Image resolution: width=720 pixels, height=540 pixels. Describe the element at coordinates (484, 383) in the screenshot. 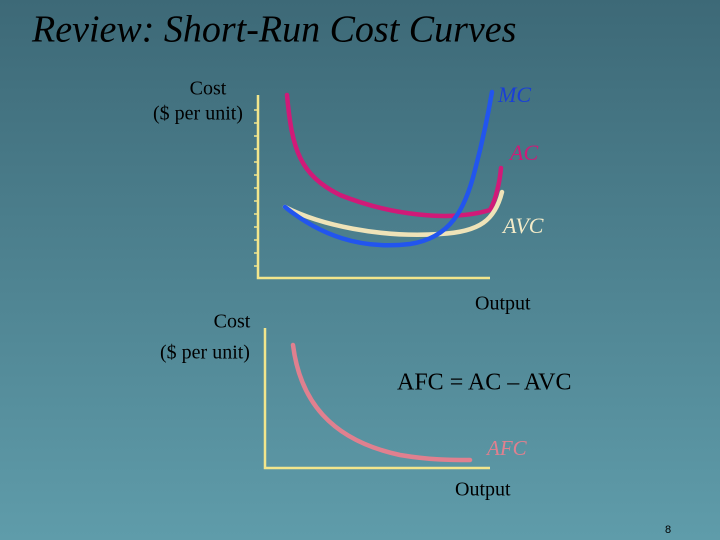

I see `formula: AFC = AC – AVC` at that location.